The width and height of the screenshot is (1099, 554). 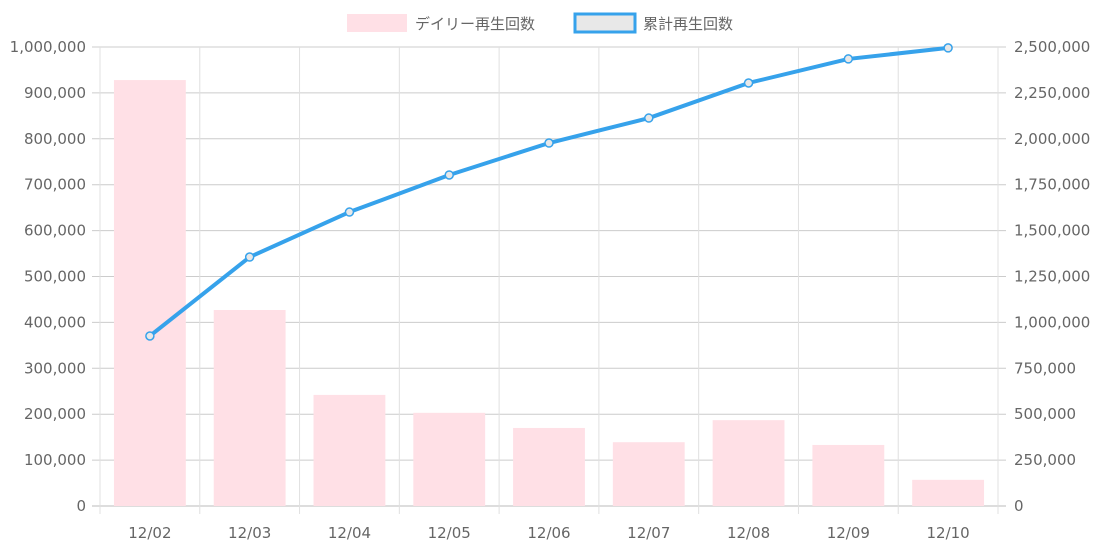 What do you see at coordinates (1019, 506) in the screenshot?
I see `y-right-tick-label: 0` at bounding box center [1019, 506].